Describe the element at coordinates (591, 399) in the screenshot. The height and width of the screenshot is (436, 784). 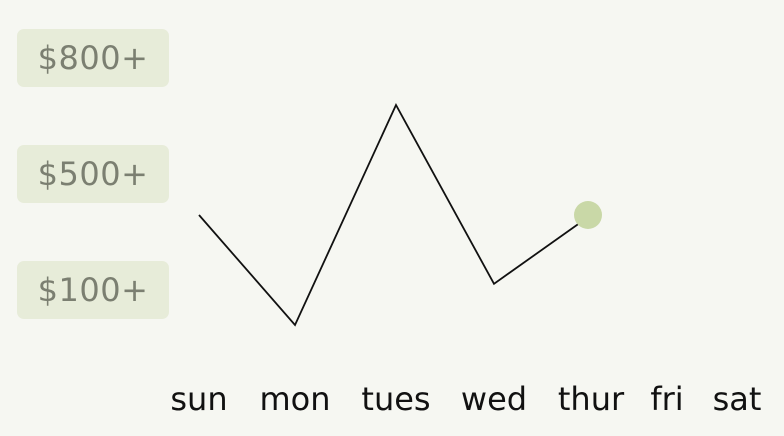
I see `x-tick-label-thur: thur` at that location.